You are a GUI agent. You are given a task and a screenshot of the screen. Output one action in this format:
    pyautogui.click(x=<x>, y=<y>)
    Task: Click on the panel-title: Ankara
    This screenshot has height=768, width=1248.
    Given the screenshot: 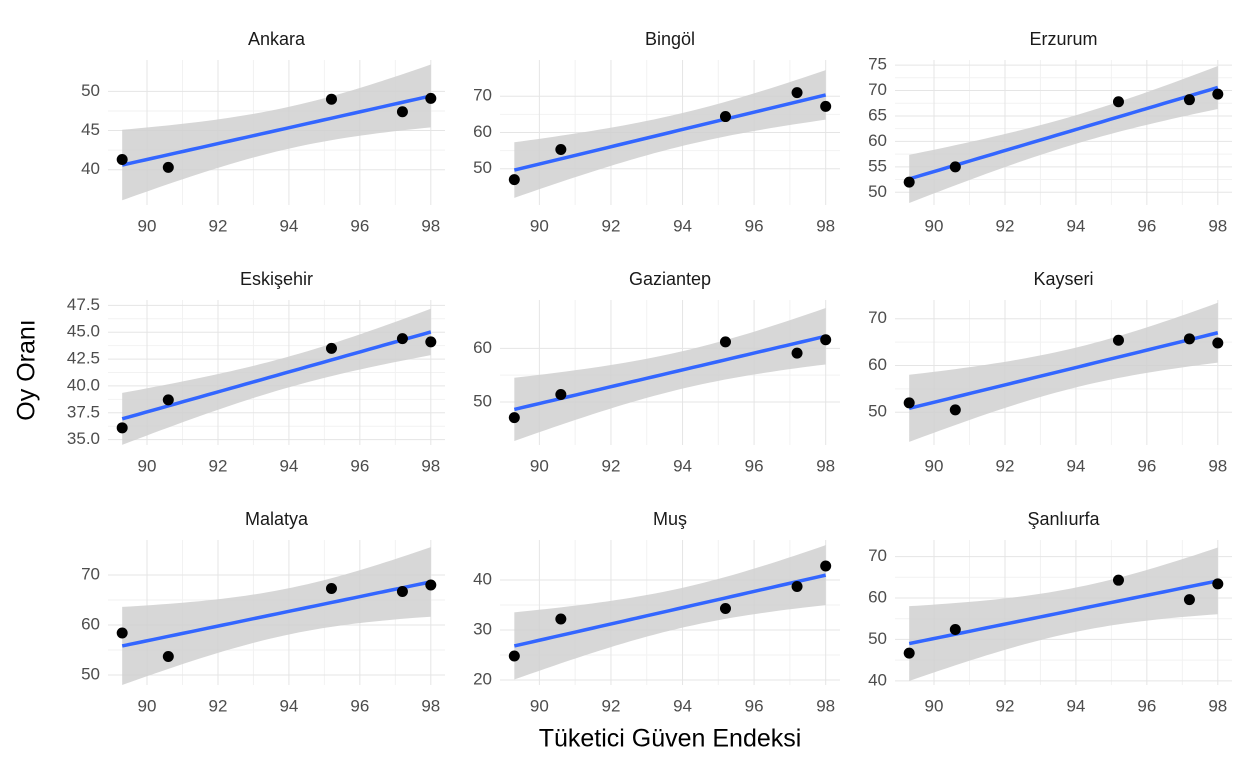 What is the action you would take?
    pyautogui.click(x=277, y=39)
    